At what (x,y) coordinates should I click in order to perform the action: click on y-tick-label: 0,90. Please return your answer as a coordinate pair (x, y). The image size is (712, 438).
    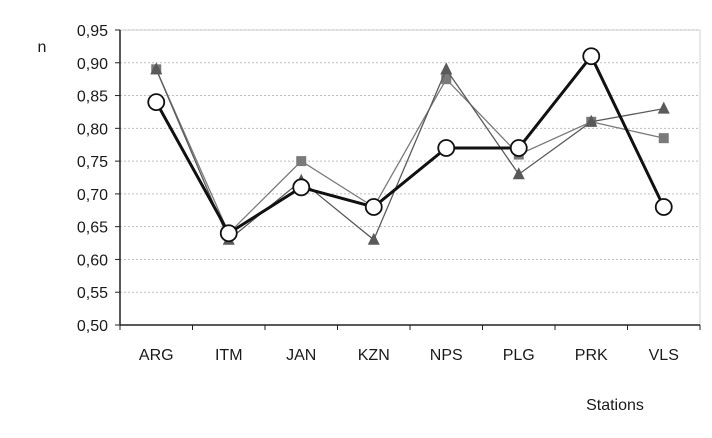
    Looking at the image, I should click on (92, 64).